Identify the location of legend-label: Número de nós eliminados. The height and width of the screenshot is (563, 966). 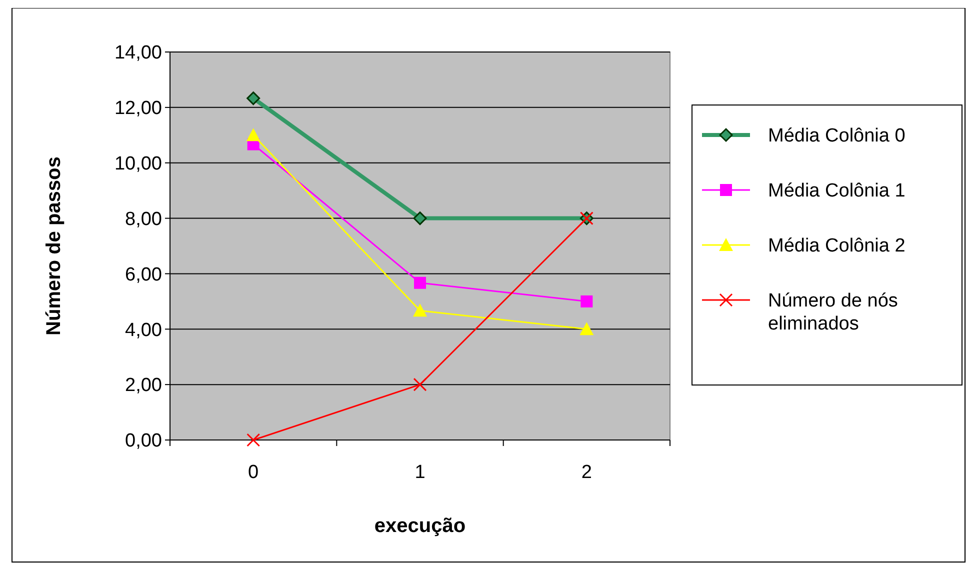
(833, 312).